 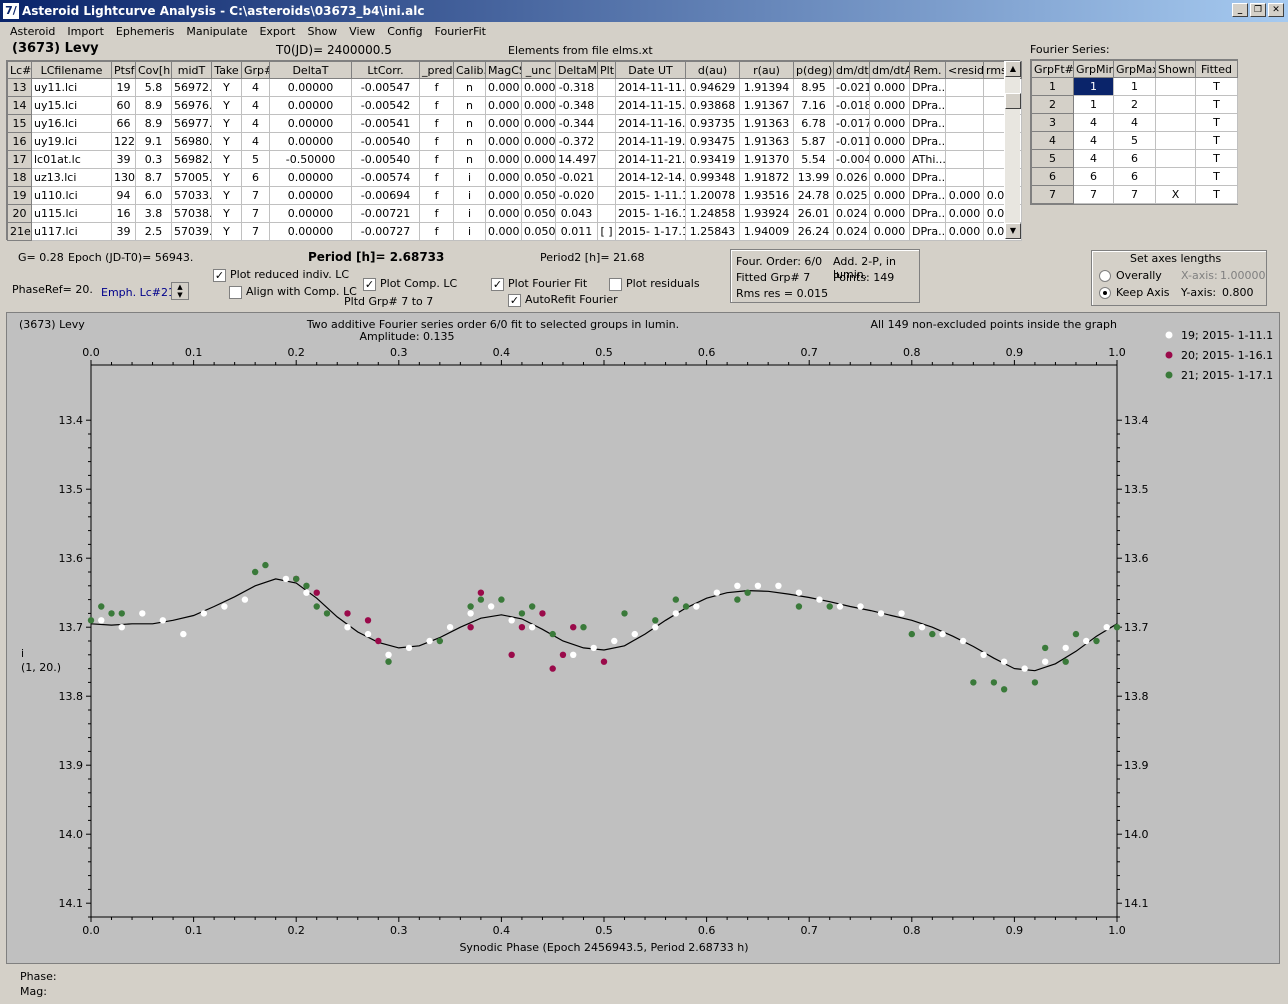 I want to click on table-cell: 66, so click(x=123, y=123).